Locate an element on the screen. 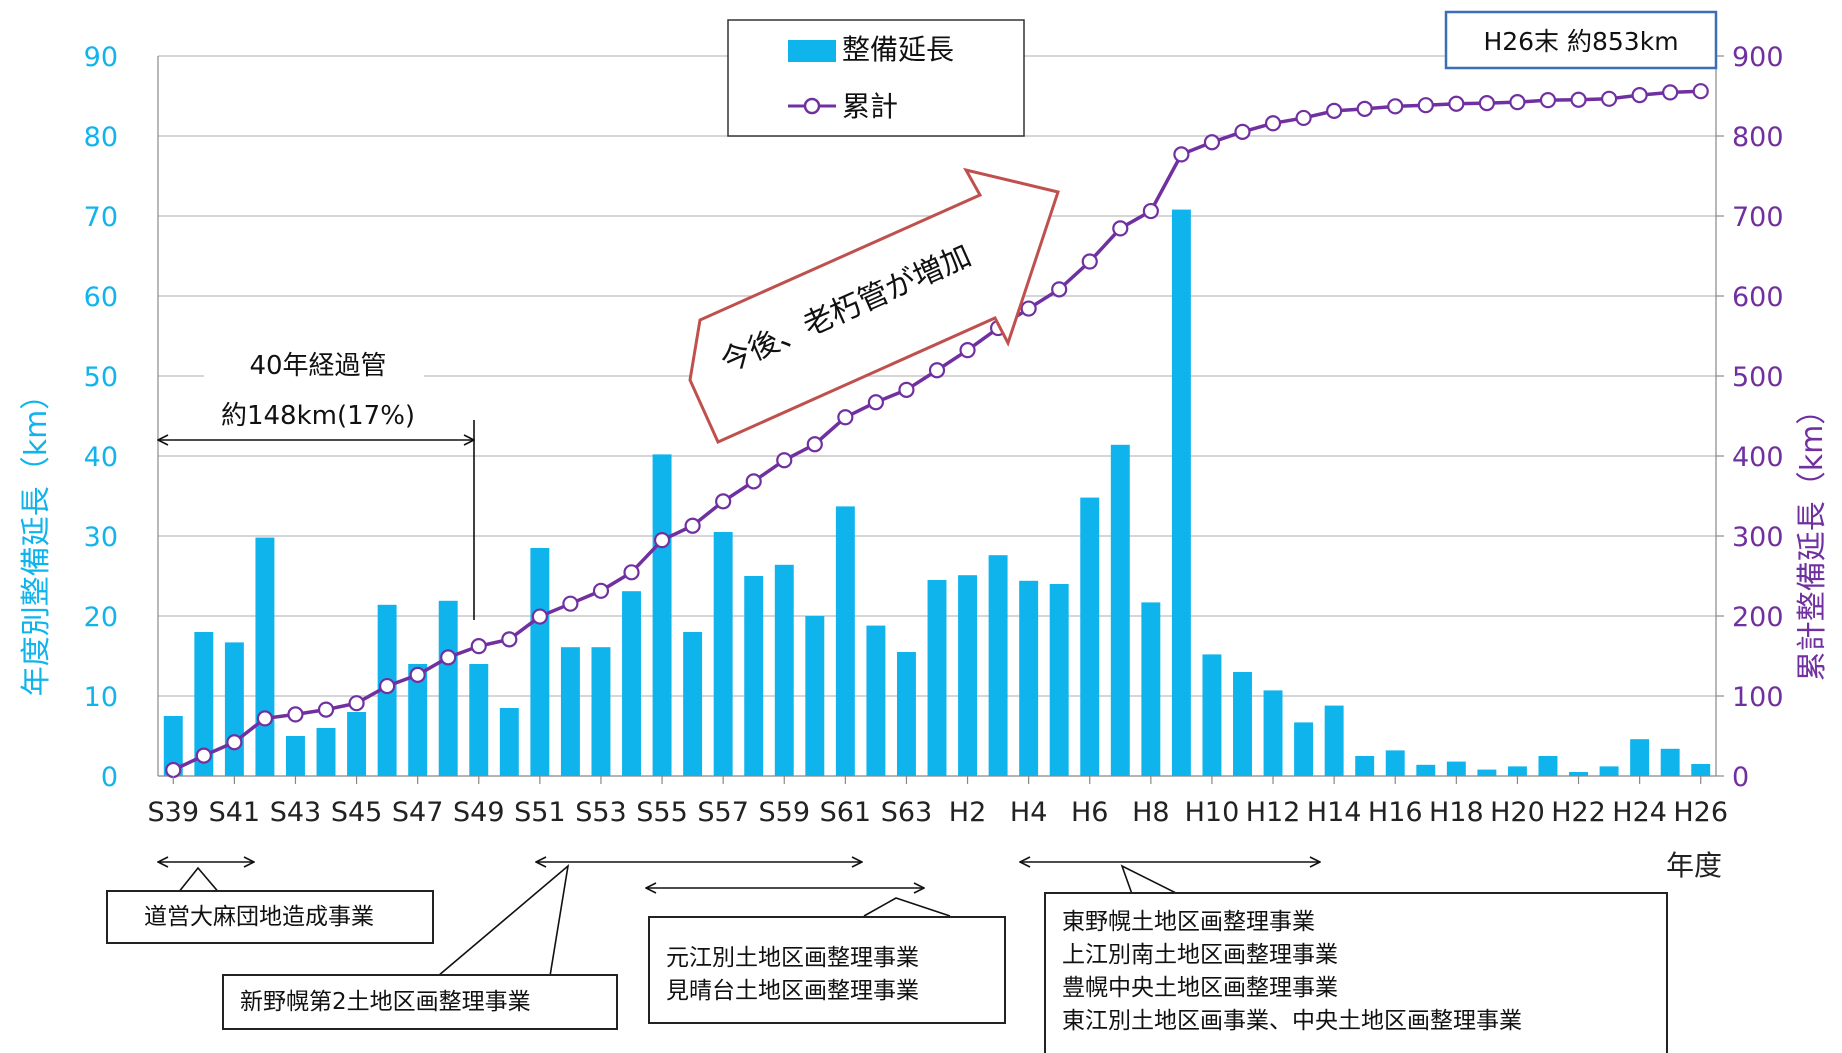 This screenshot has width=1842, height=1053. aging-label-2: 約148km(17%) is located at coordinates (318, 416).